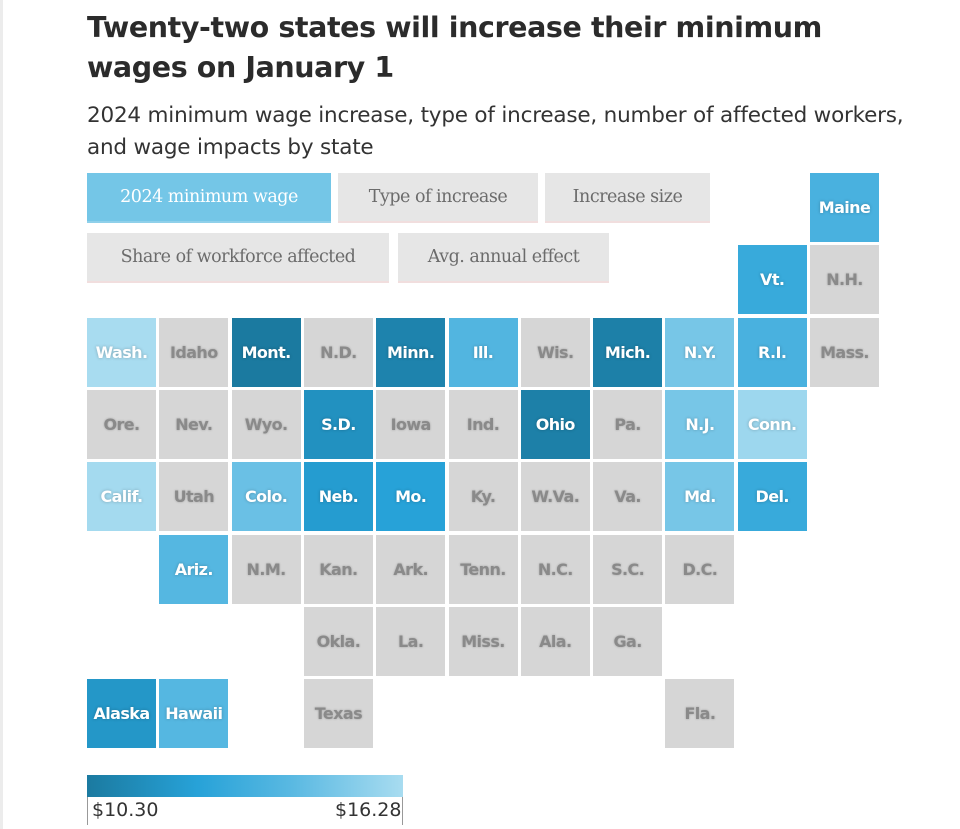 This screenshot has width=960, height=829. Describe the element at coordinates (628, 641) in the screenshot. I see `state-tile-ga: Ga.` at that location.